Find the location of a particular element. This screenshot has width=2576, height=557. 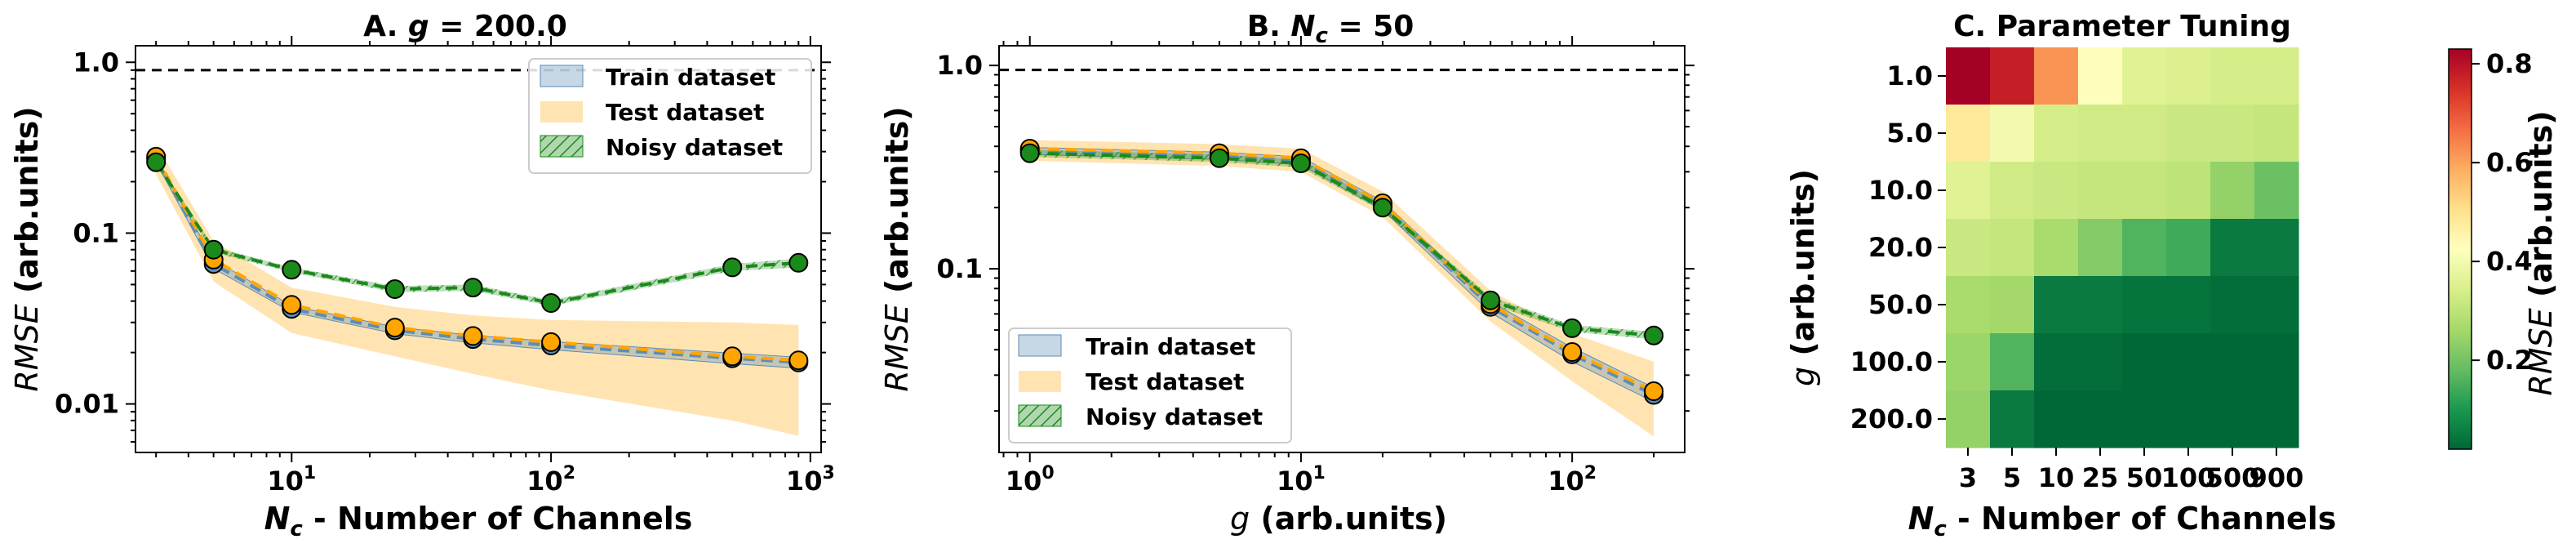

panel-c-y-label: g (arb.units) is located at coordinates (1803, 277).